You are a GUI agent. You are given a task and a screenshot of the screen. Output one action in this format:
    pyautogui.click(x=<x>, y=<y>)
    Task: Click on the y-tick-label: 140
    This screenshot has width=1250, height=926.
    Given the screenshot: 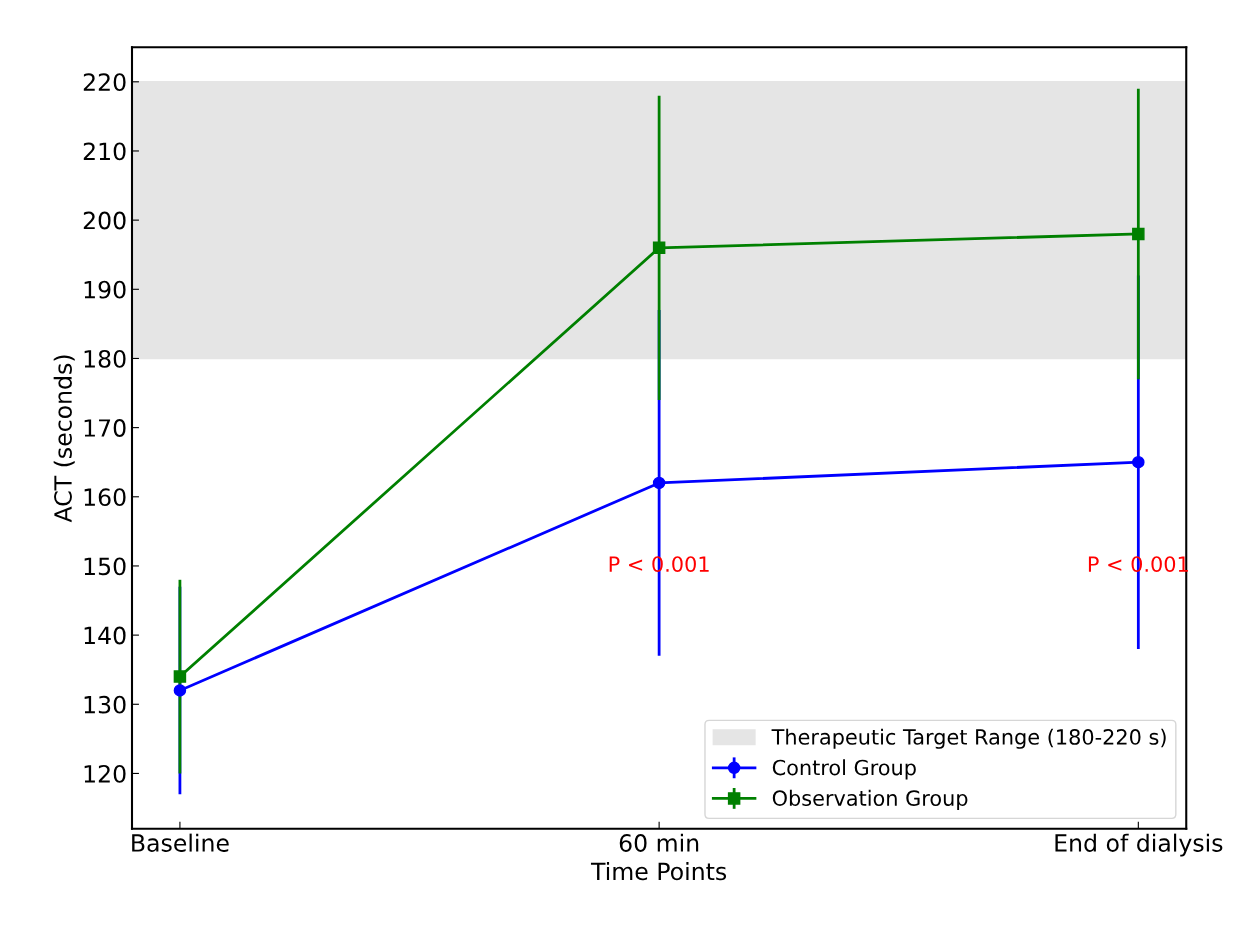 What is the action you would take?
    pyautogui.click(x=105, y=635)
    